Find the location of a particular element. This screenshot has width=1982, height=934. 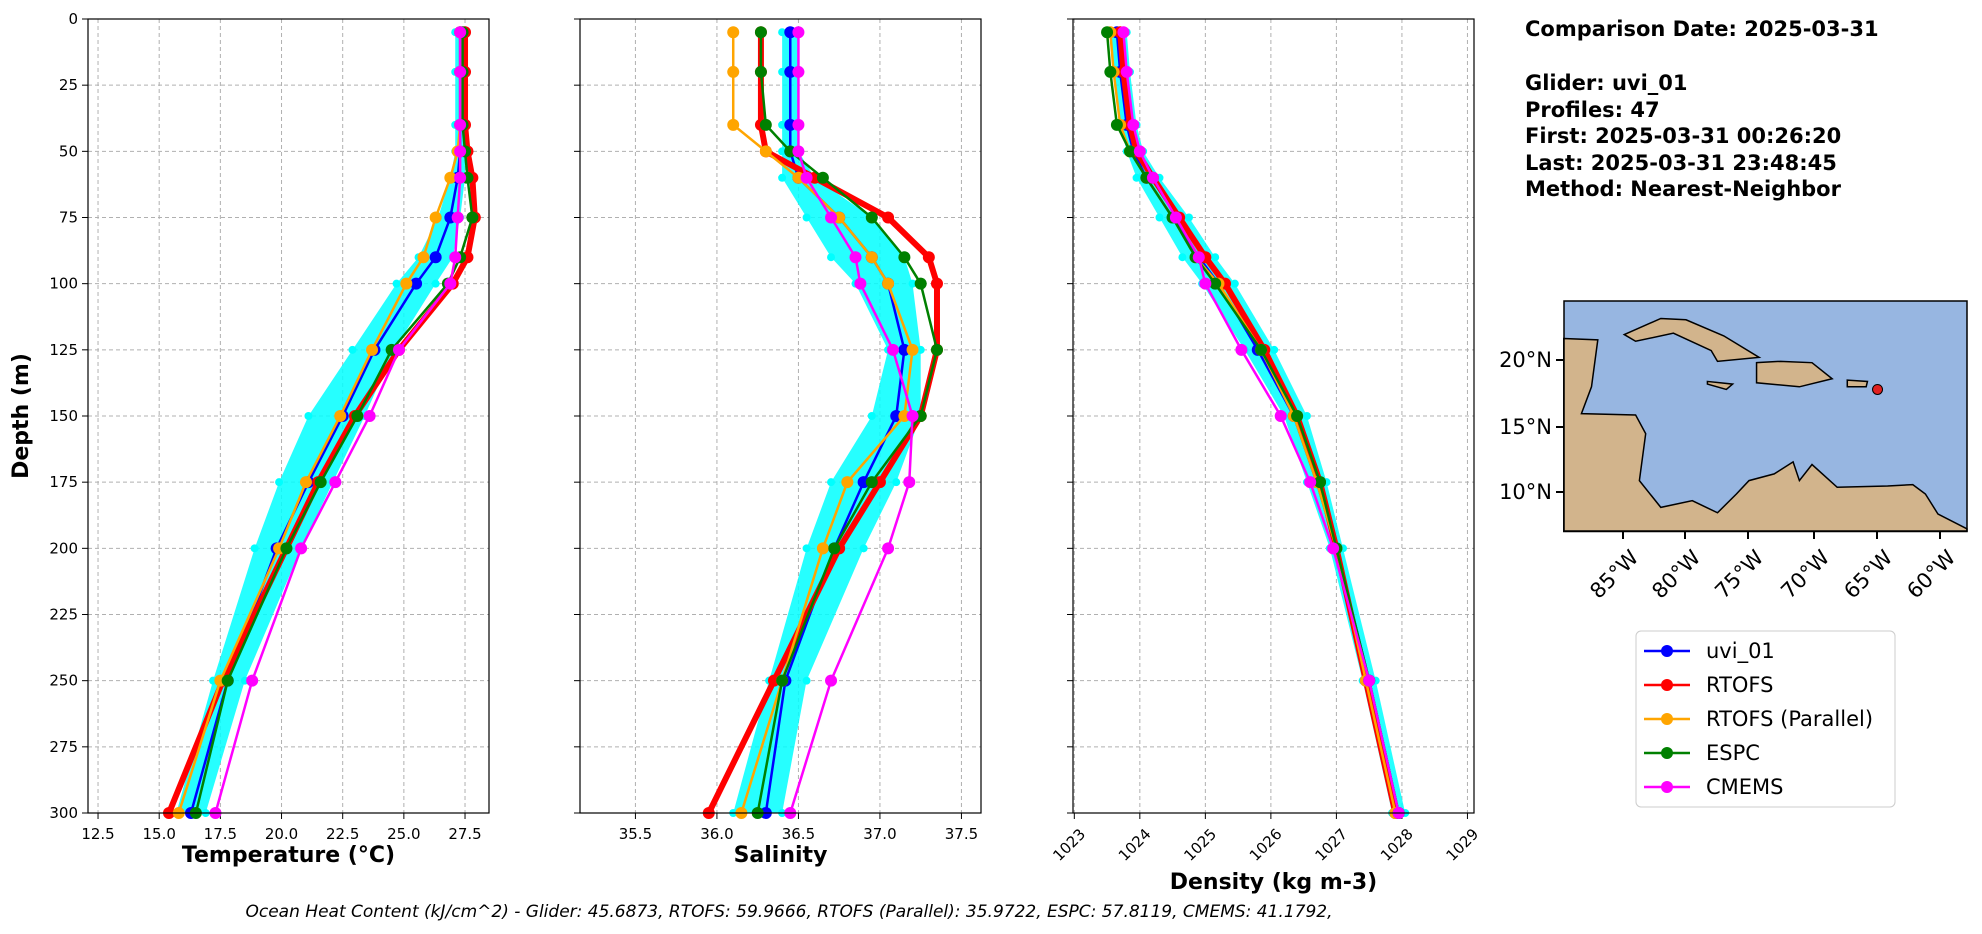

info-line: Method: Nearest-Neighbor is located at coordinates (1683, 189).